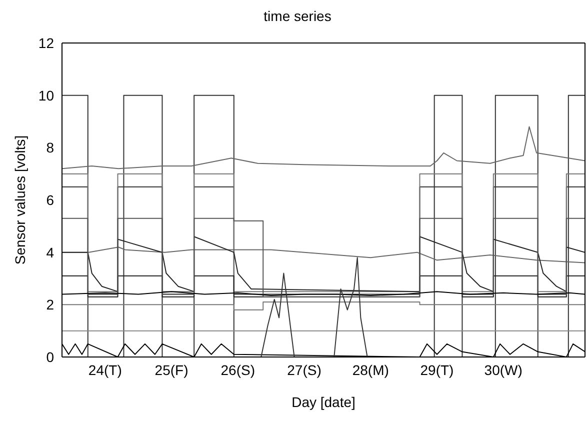  Describe the element at coordinates (324, 402) in the screenshot. I see `x-axis-title: Day [date]` at that location.